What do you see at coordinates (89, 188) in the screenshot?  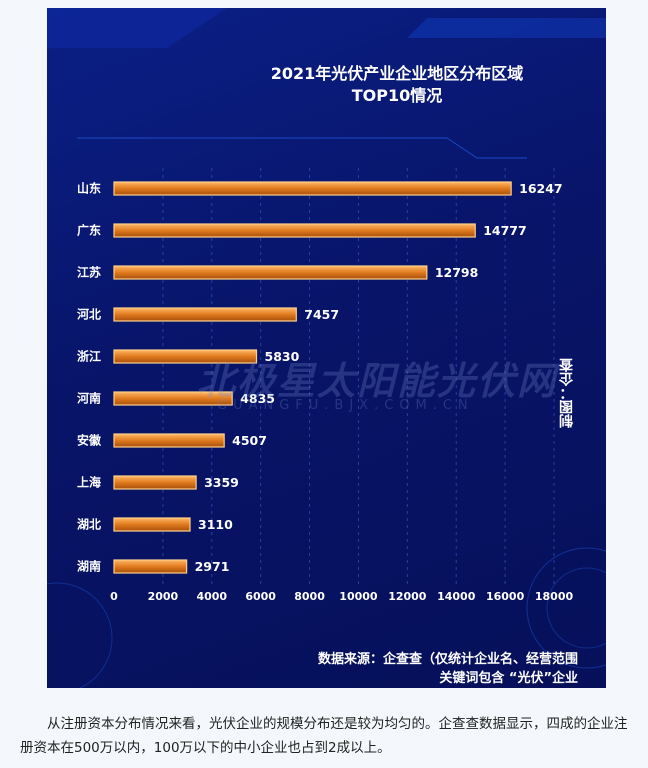 I see `category-label: 山东` at bounding box center [89, 188].